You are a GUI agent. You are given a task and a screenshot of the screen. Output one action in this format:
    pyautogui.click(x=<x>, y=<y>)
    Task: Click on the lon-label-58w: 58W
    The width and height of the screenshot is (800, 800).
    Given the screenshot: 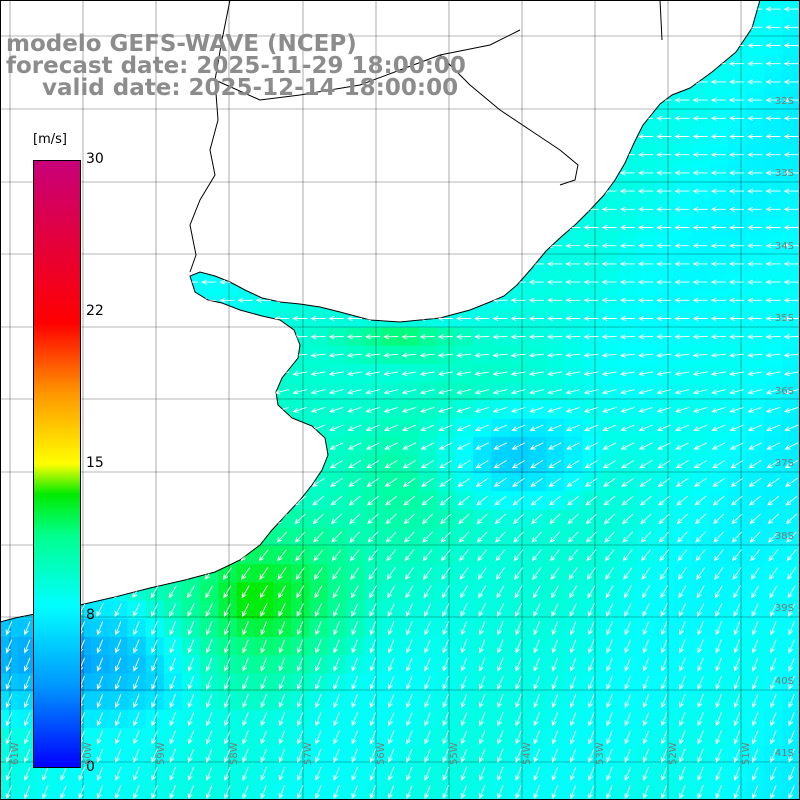 What is the action you would take?
    pyautogui.click(x=234, y=753)
    